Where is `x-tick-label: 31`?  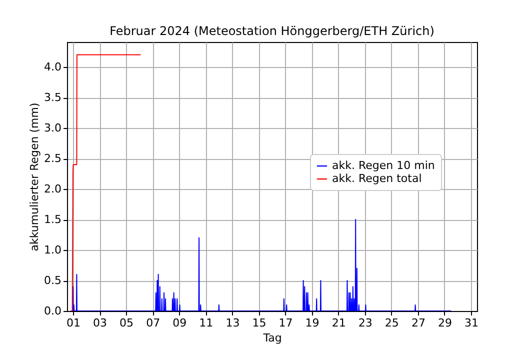 x-tick-label: 31 is located at coordinates (471, 323).